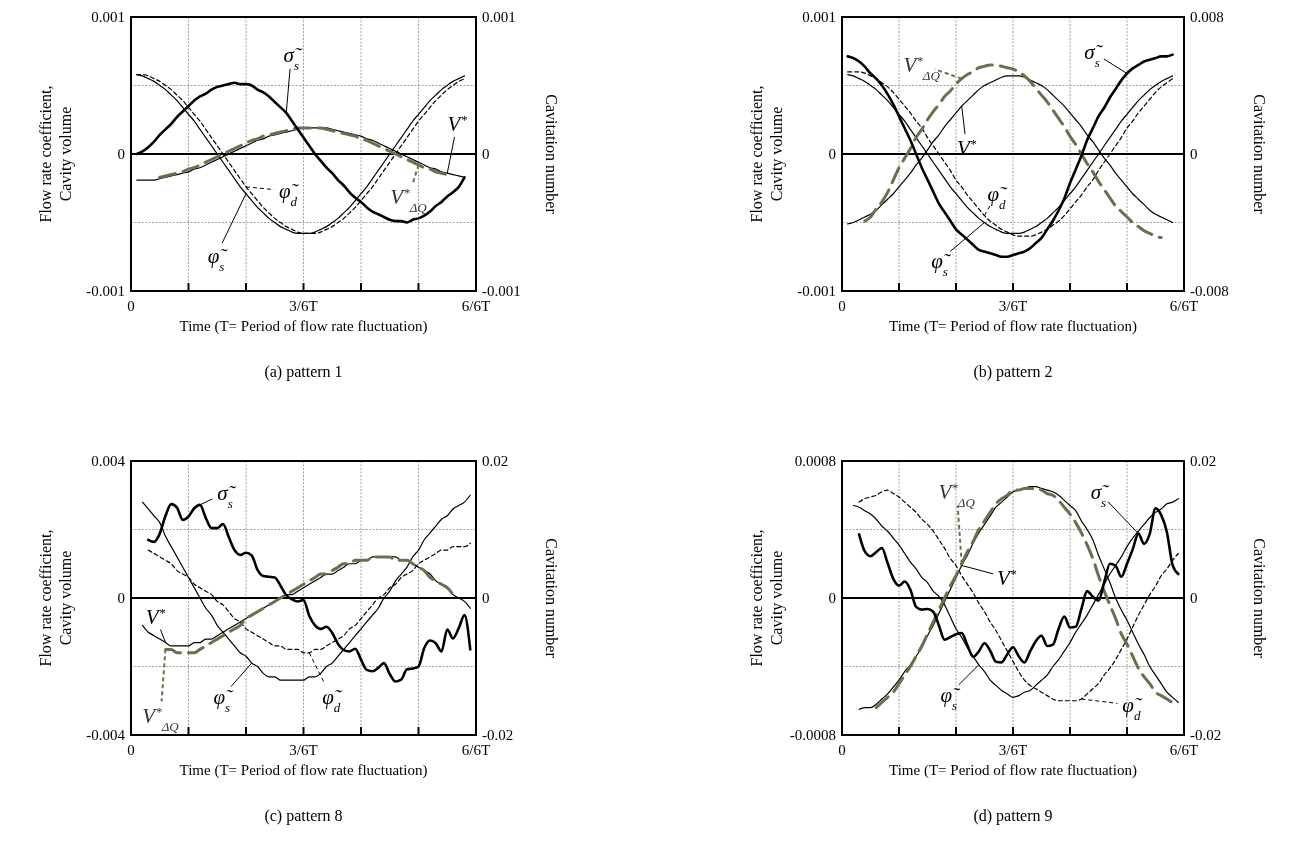 The image size is (1291, 863). What do you see at coordinates (303, 372) in the screenshot?
I see `text: (a) pattern 1` at bounding box center [303, 372].